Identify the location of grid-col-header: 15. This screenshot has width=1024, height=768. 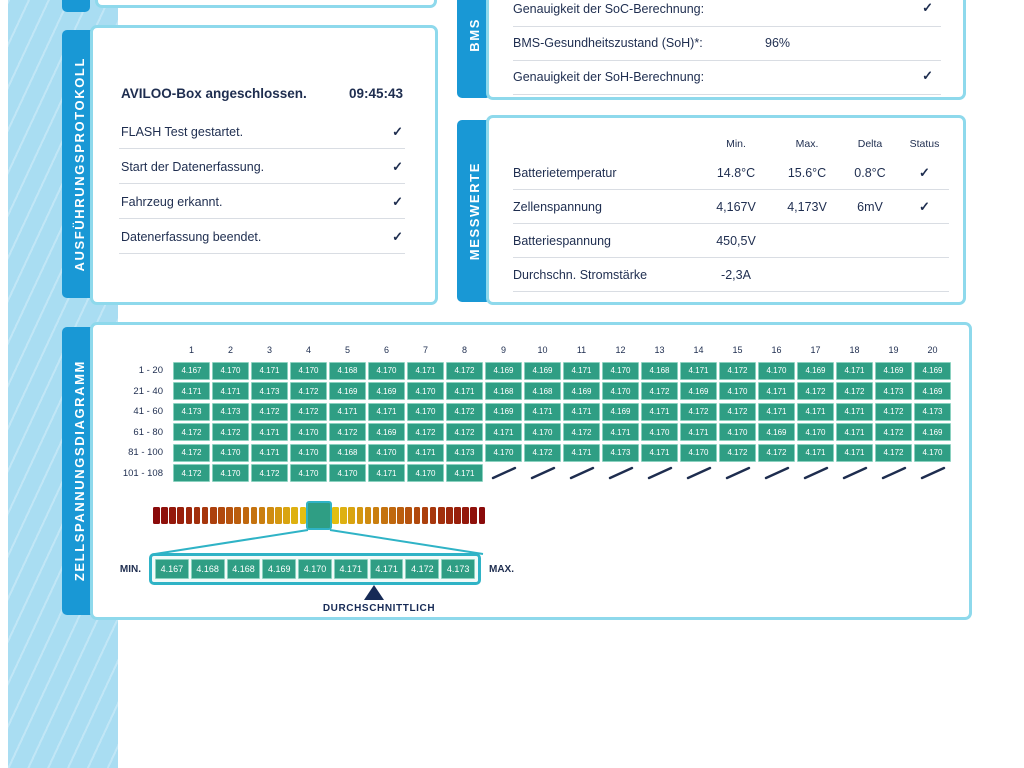
(737, 350).